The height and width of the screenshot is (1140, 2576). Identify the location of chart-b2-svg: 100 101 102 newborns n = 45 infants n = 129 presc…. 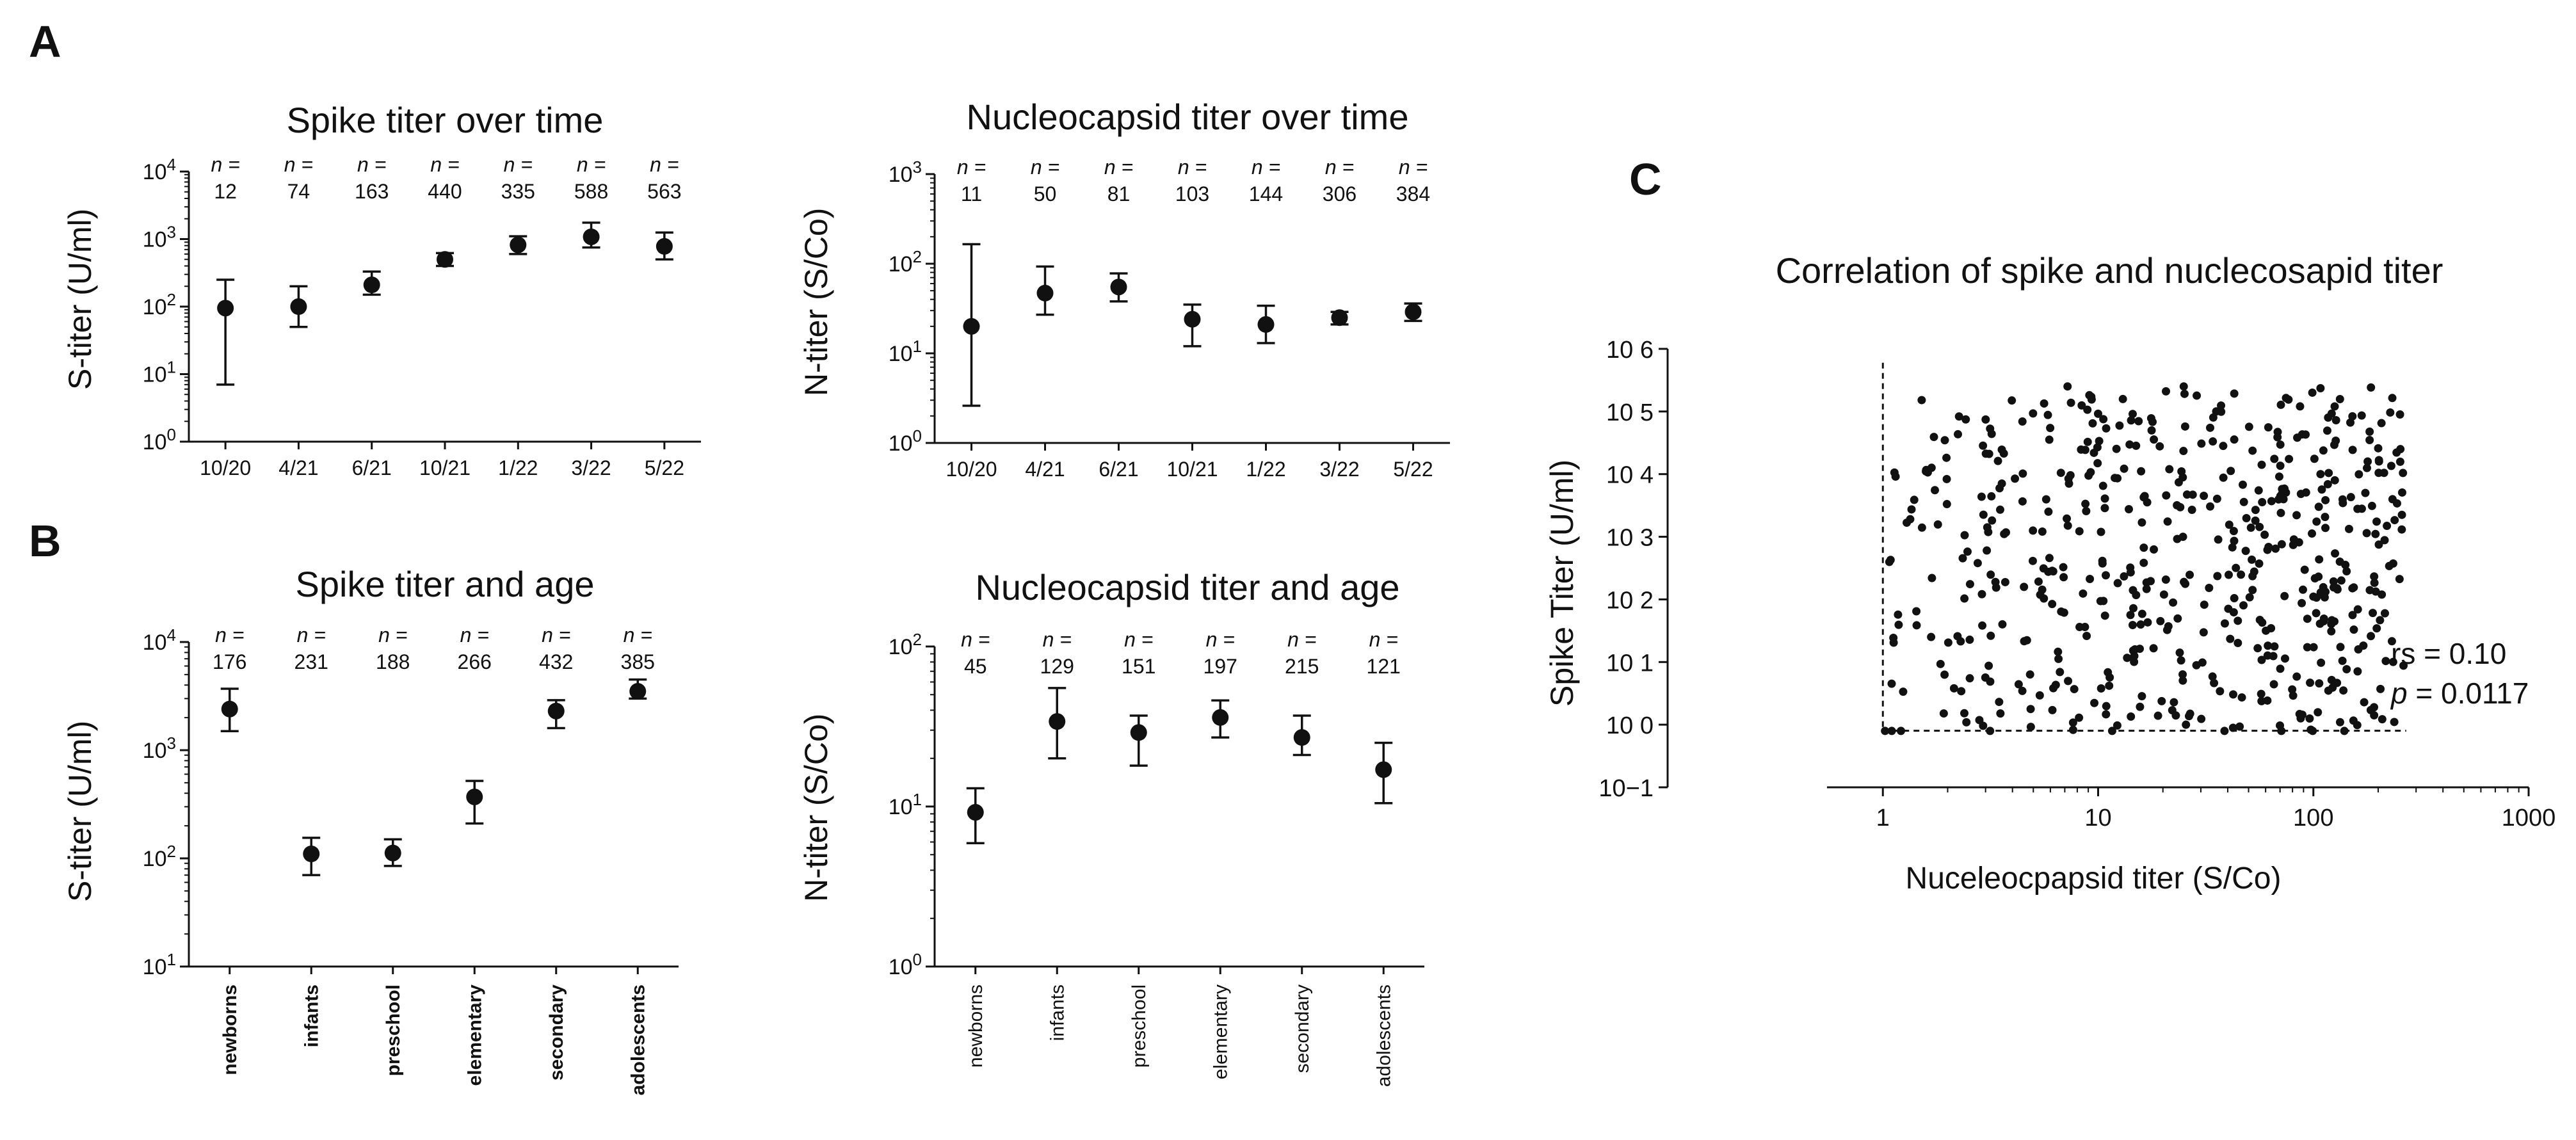
(1156, 857).